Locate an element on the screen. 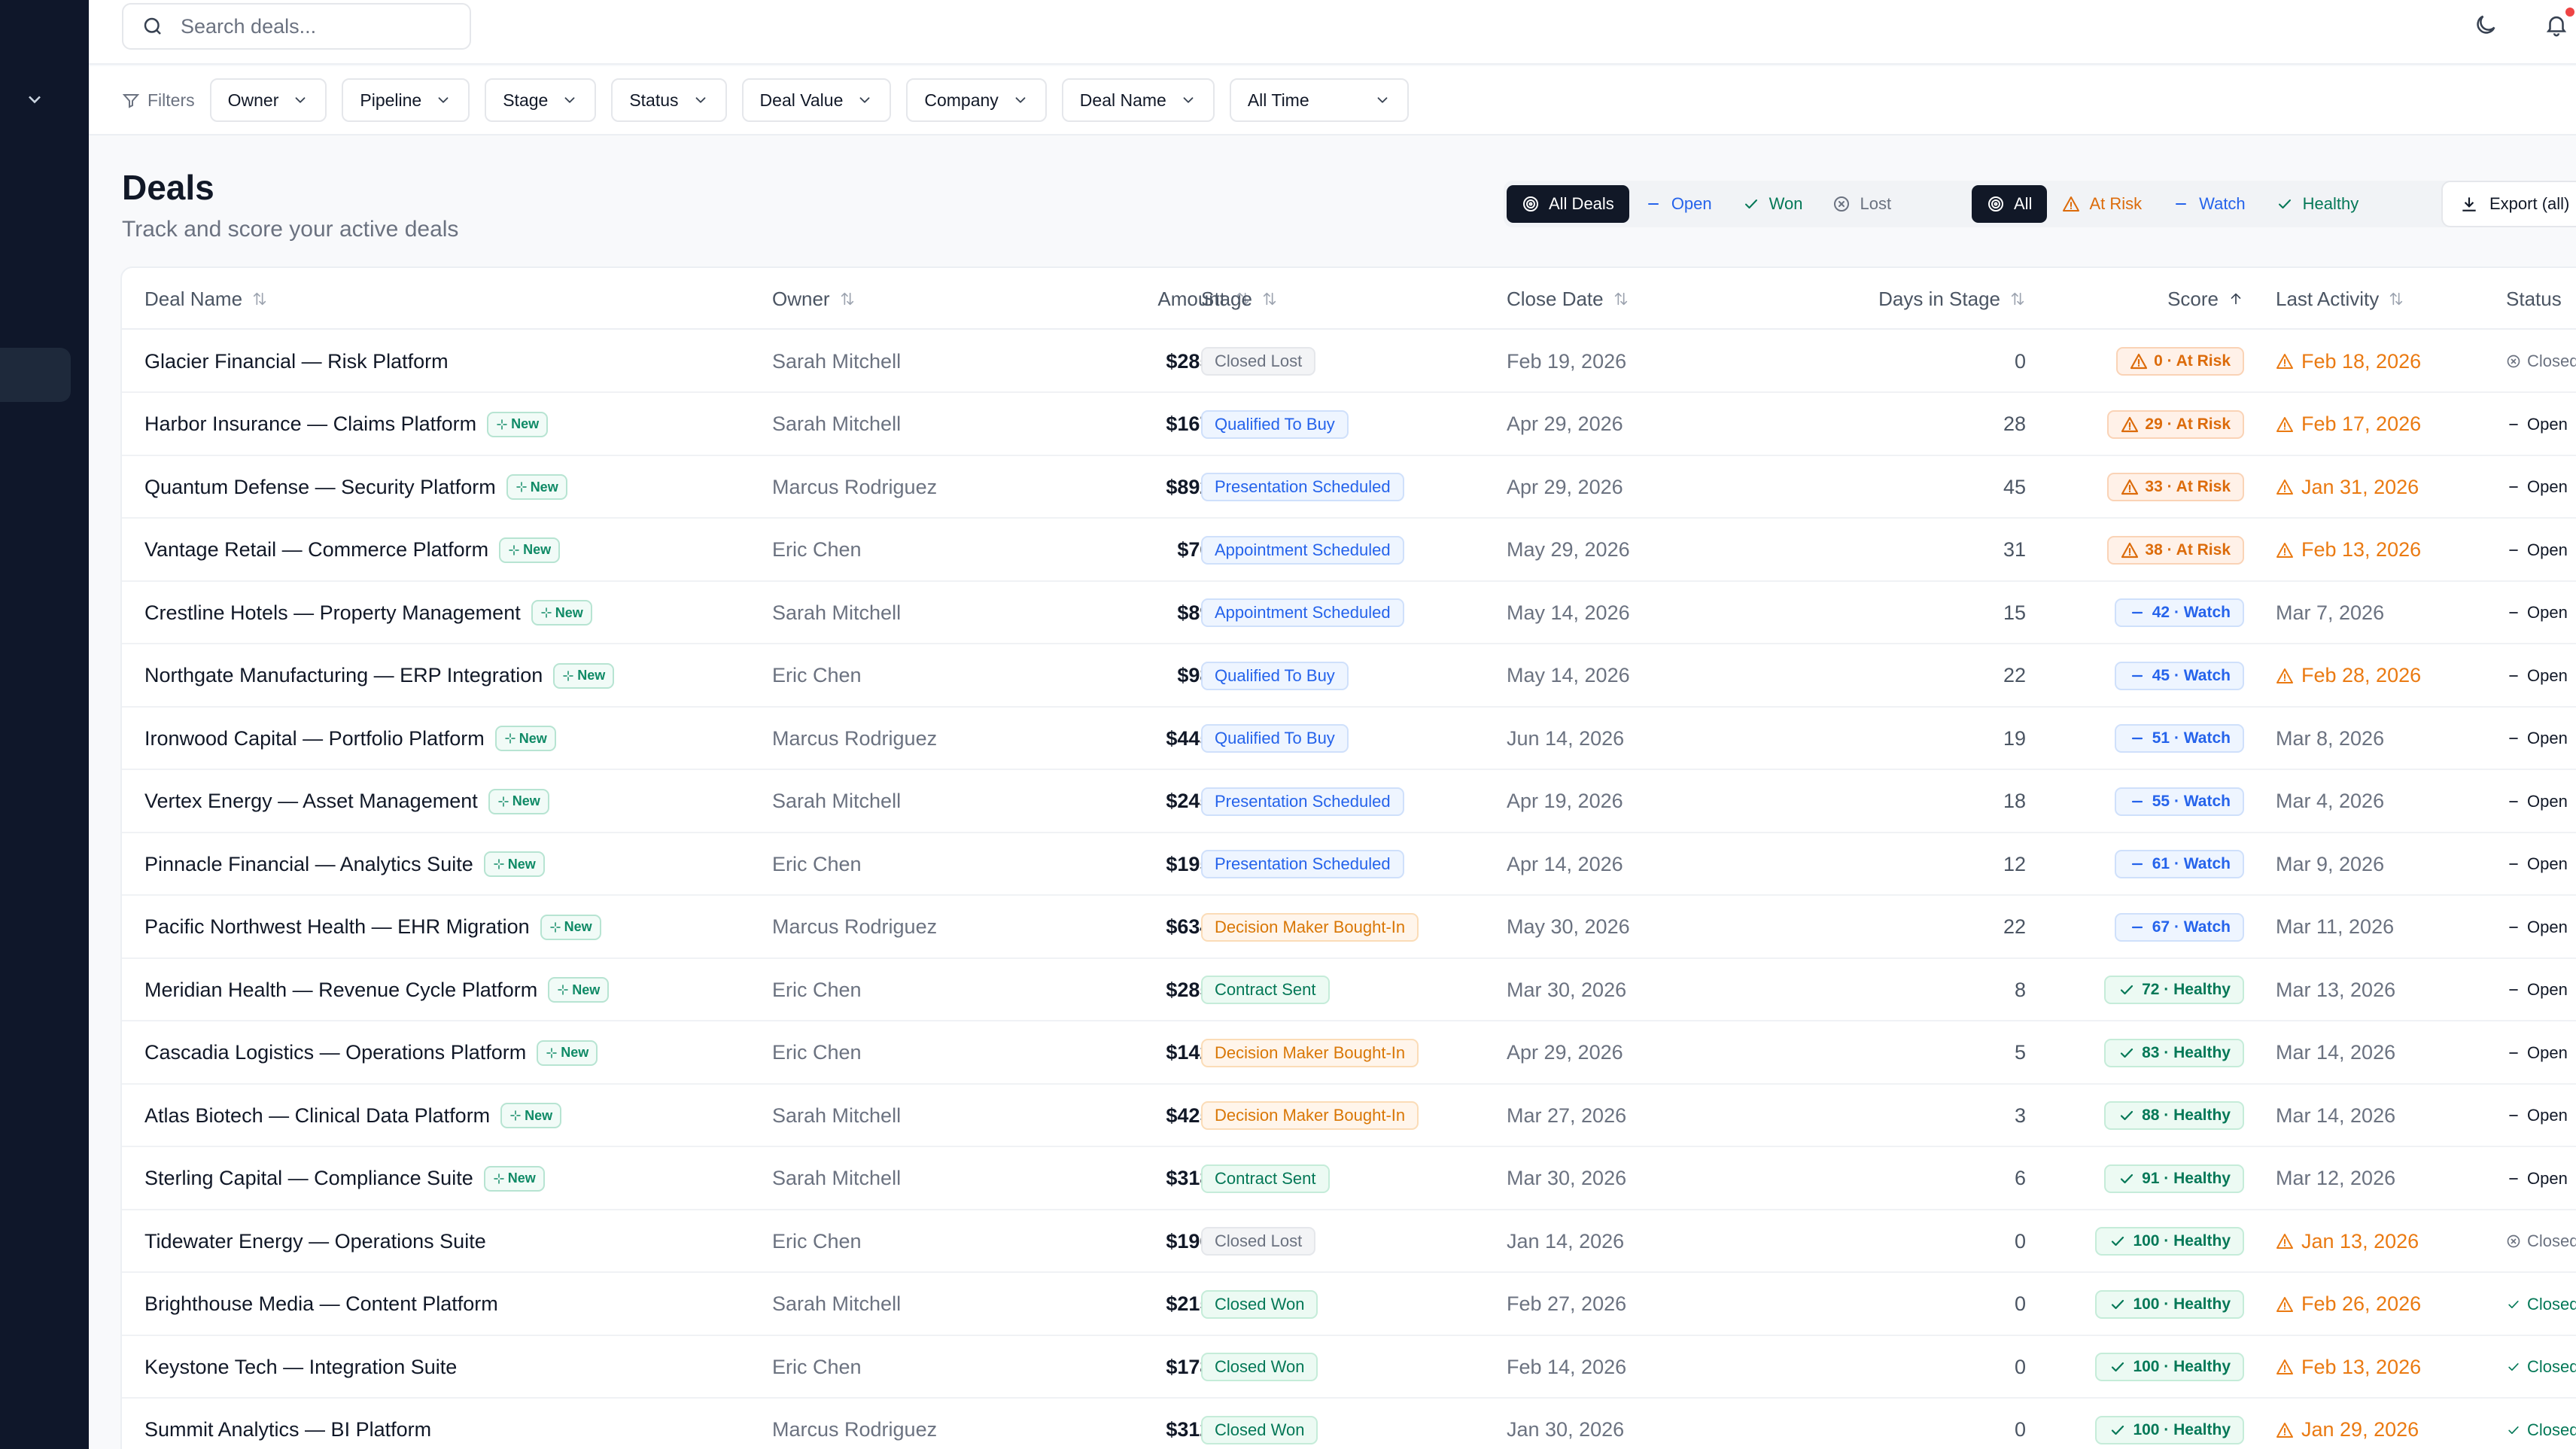  tab-all-deals: All Deals is located at coordinates (1568, 204).